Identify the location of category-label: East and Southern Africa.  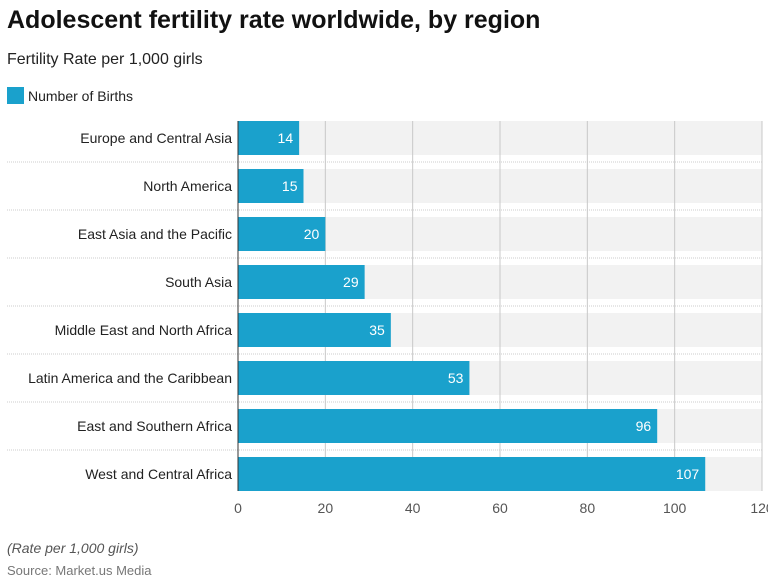
(154, 426).